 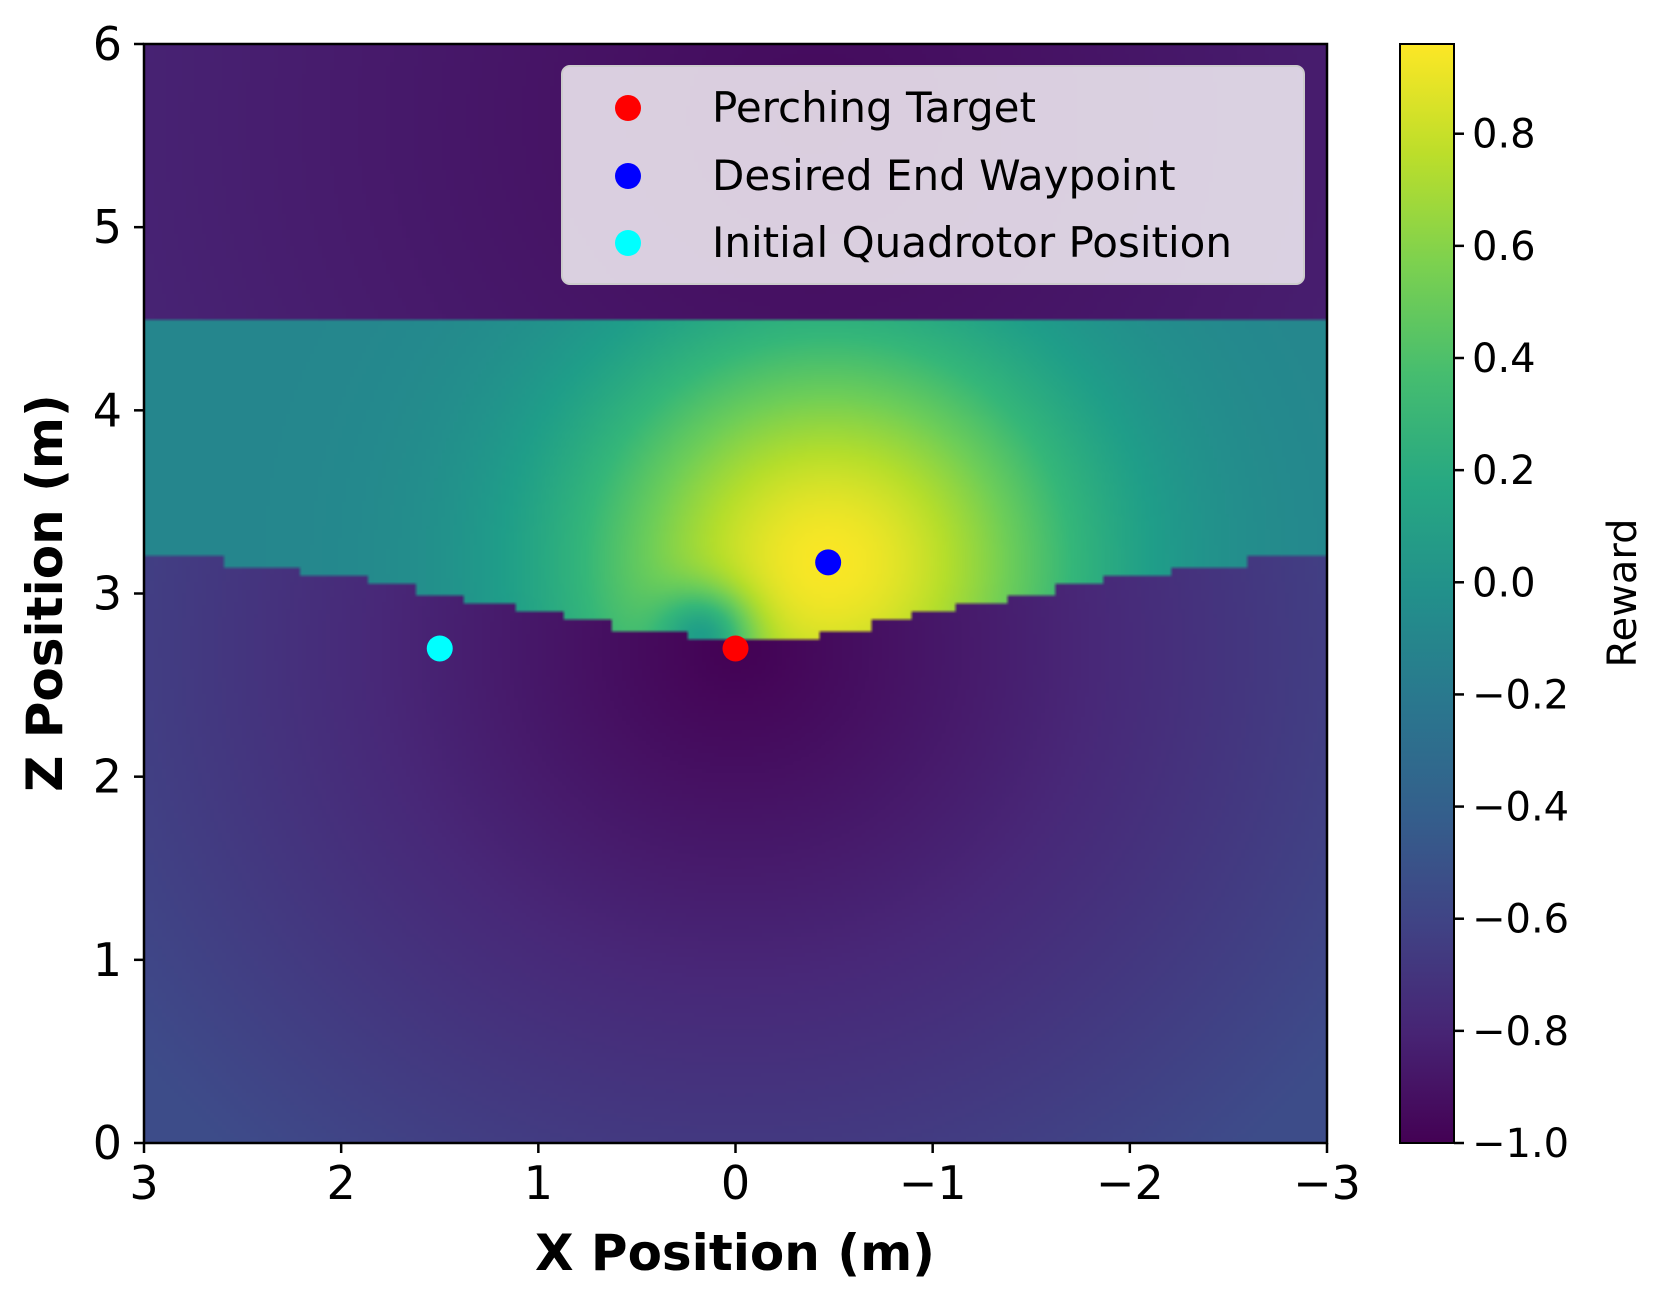 What do you see at coordinates (1623, 593) in the screenshot?
I see `colorbar-title: Reward` at bounding box center [1623, 593].